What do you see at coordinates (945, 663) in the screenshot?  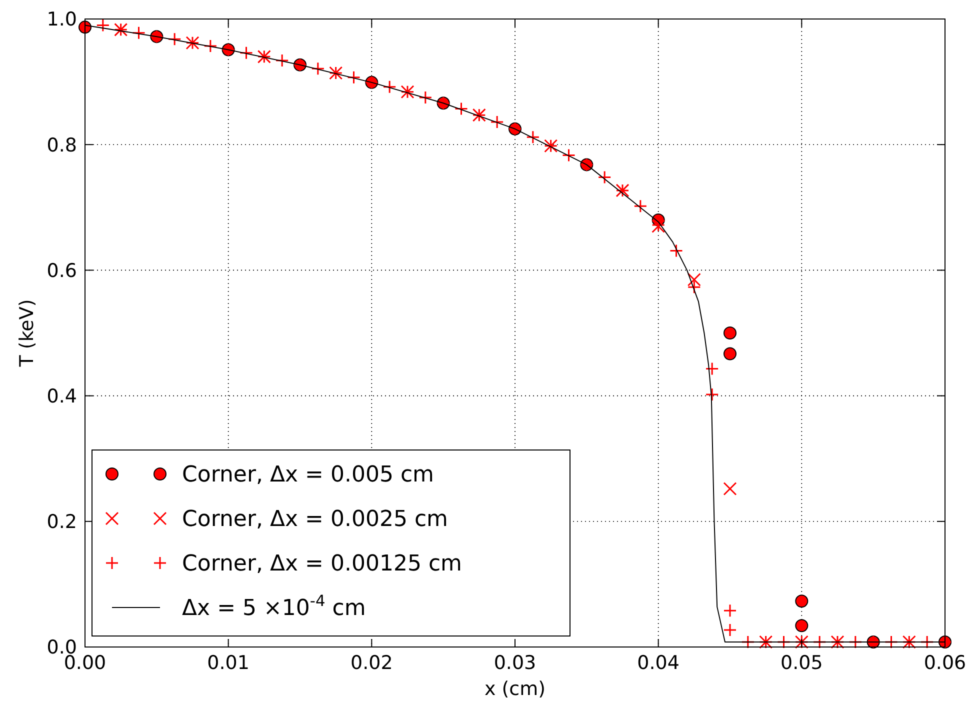 I see `x-tick-label: 0.06` at bounding box center [945, 663].